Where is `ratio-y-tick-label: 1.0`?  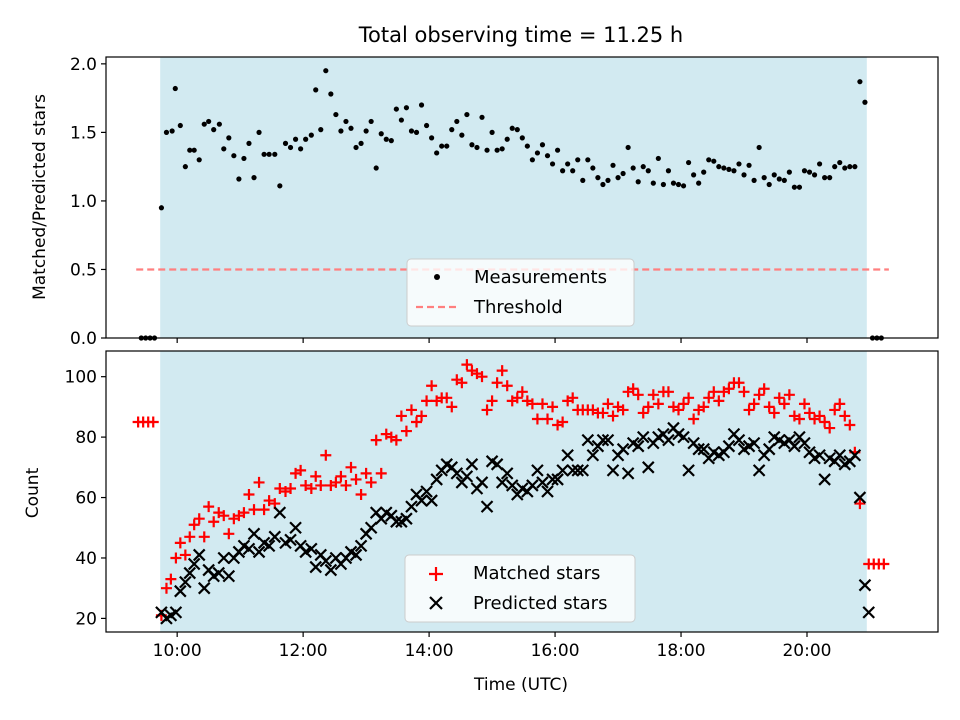
ratio-y-tick-label: 1.0 is located at coordinates (83, 202).